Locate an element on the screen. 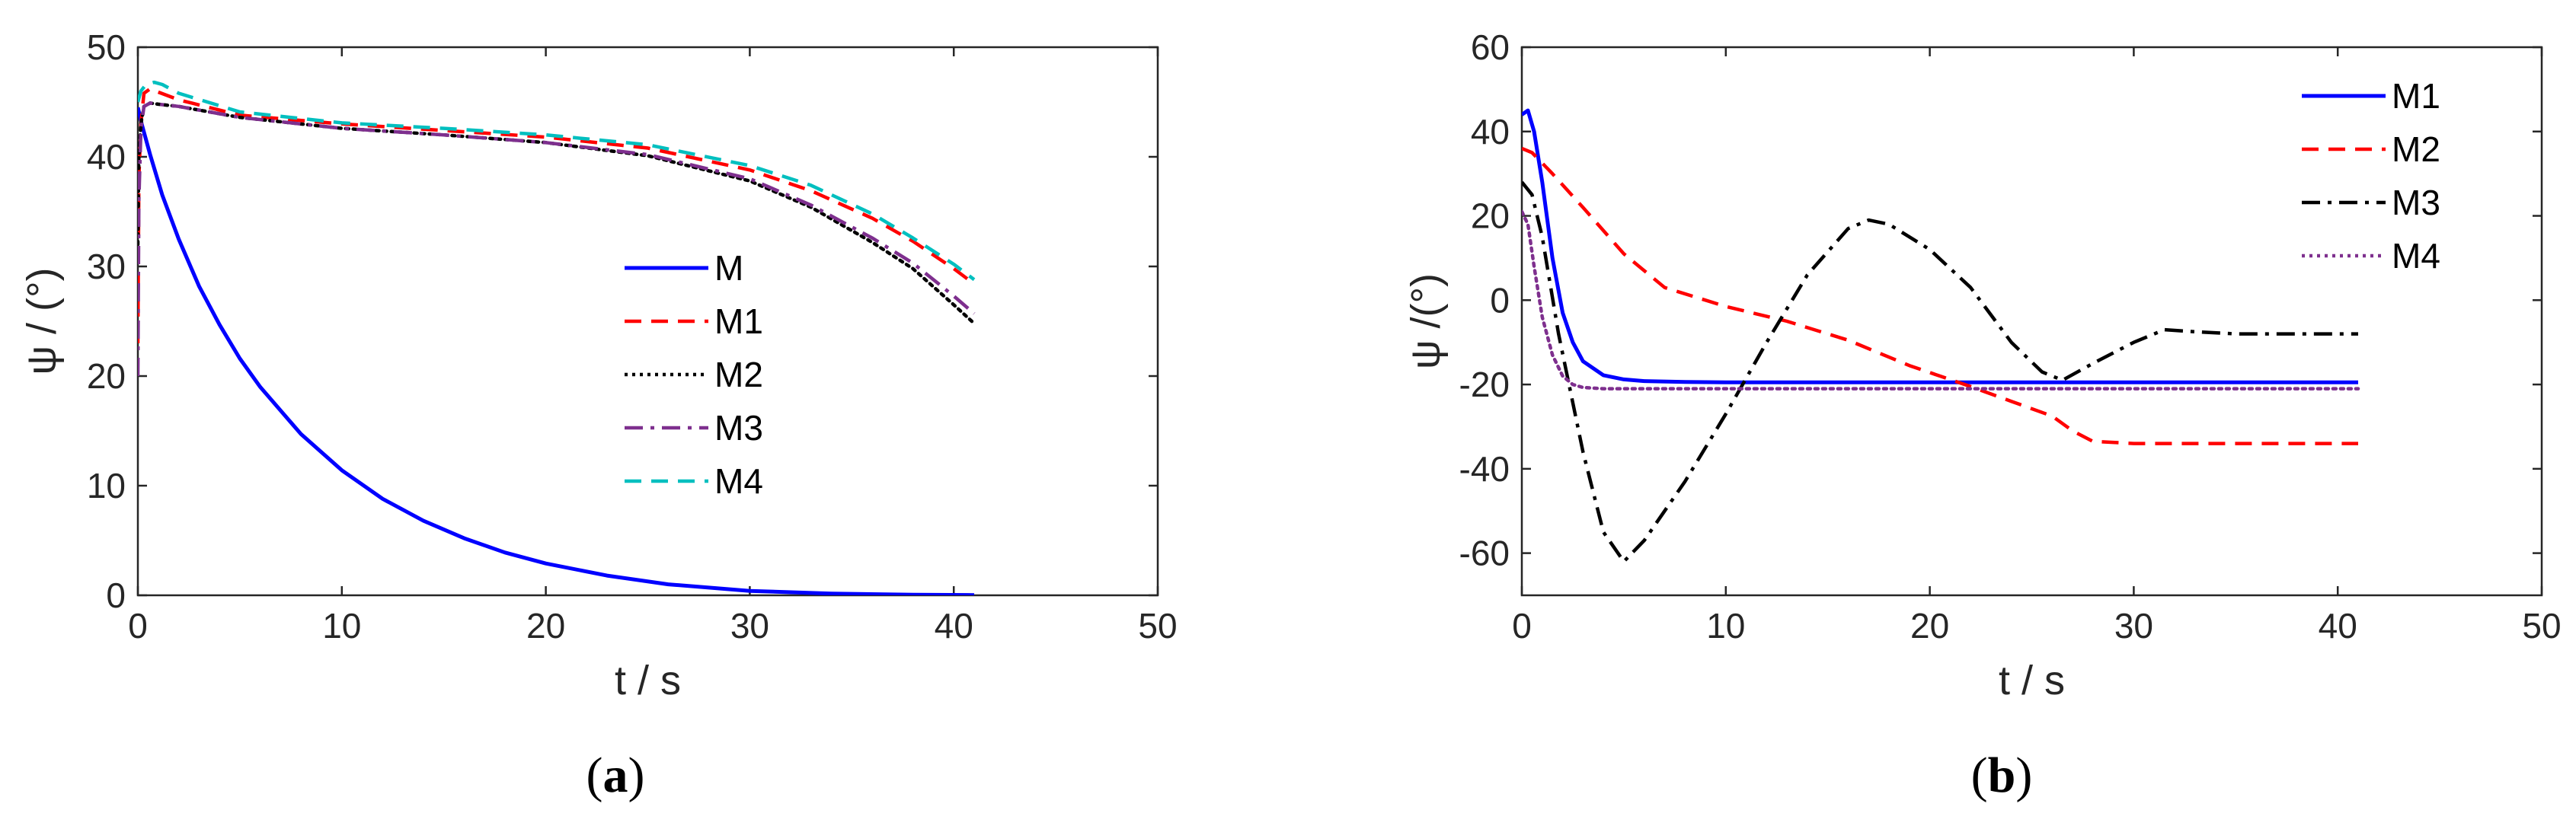  caption-b-letter: b is located at coordinates (2002, 775).